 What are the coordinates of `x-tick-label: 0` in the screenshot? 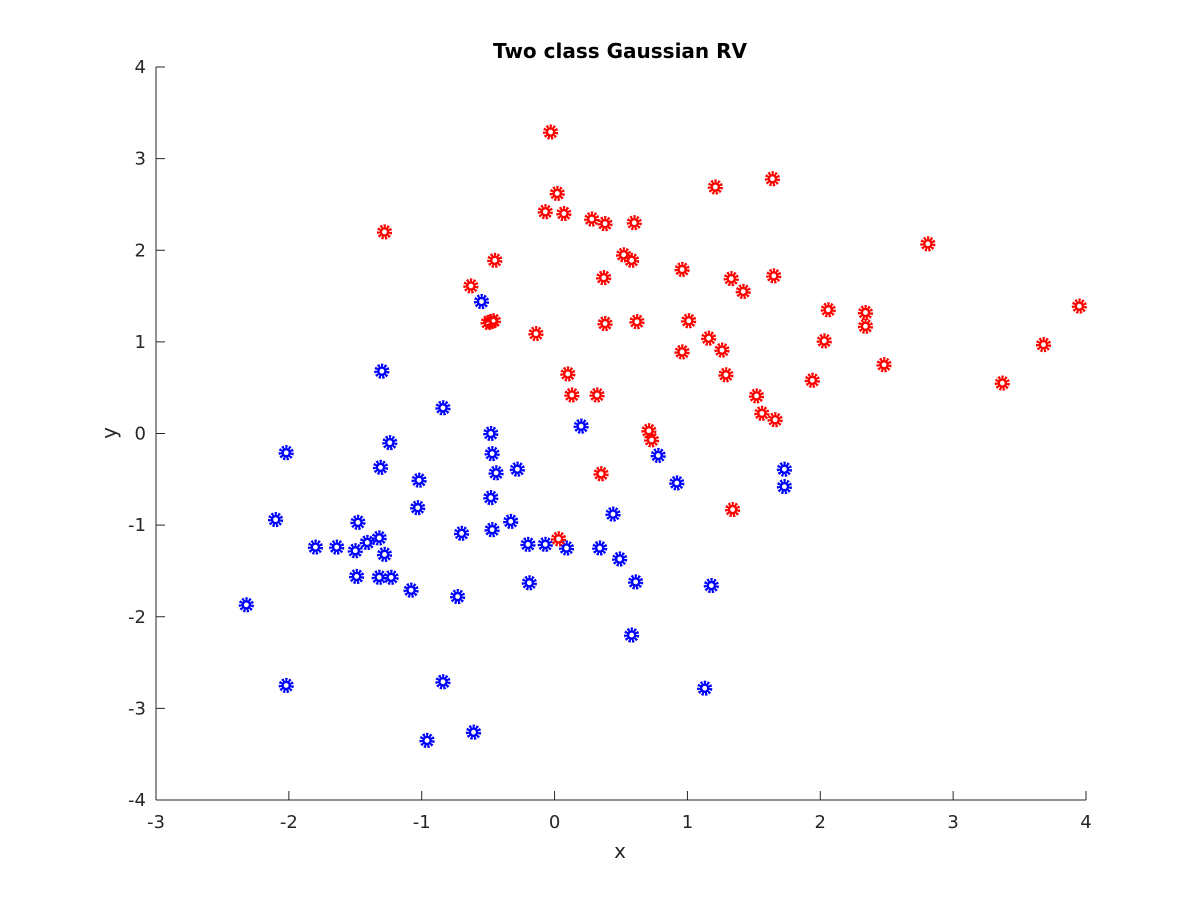 It's located at (554, 822).